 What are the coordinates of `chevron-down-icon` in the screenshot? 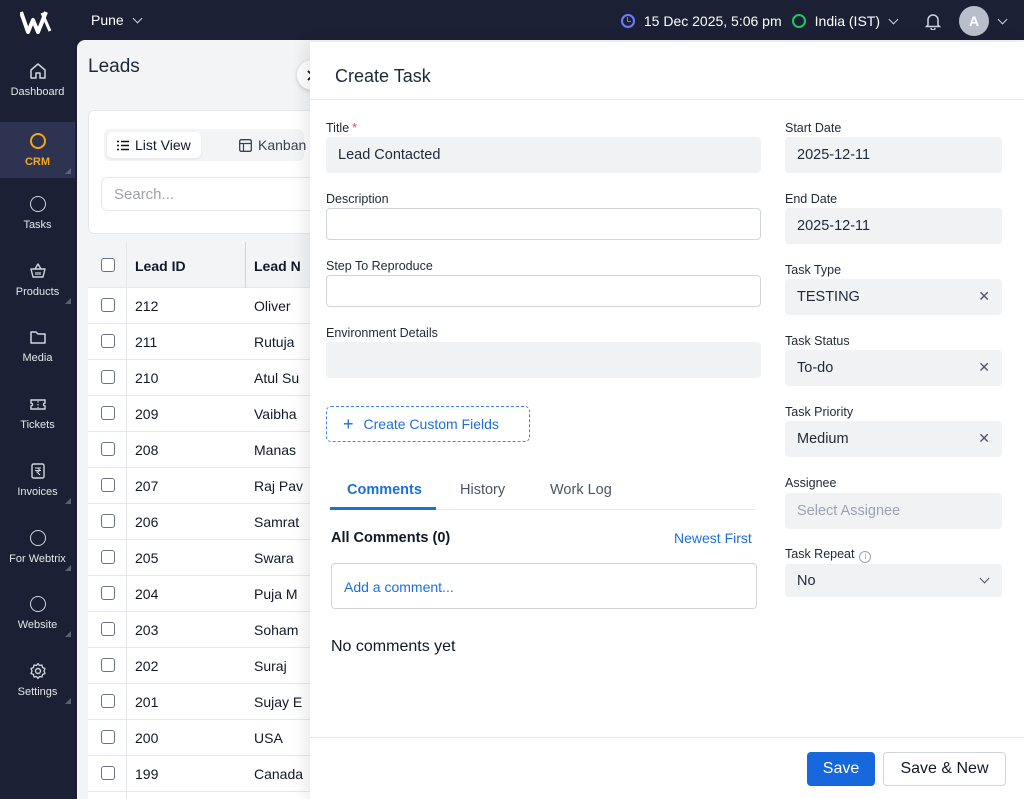 It's located at (1002, 19).